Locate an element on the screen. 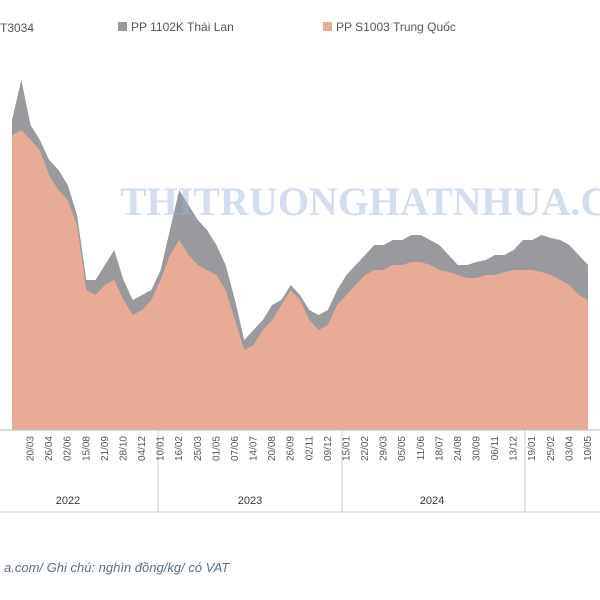  x-tick-label: 28/10 is located at coordinates (123, 448).